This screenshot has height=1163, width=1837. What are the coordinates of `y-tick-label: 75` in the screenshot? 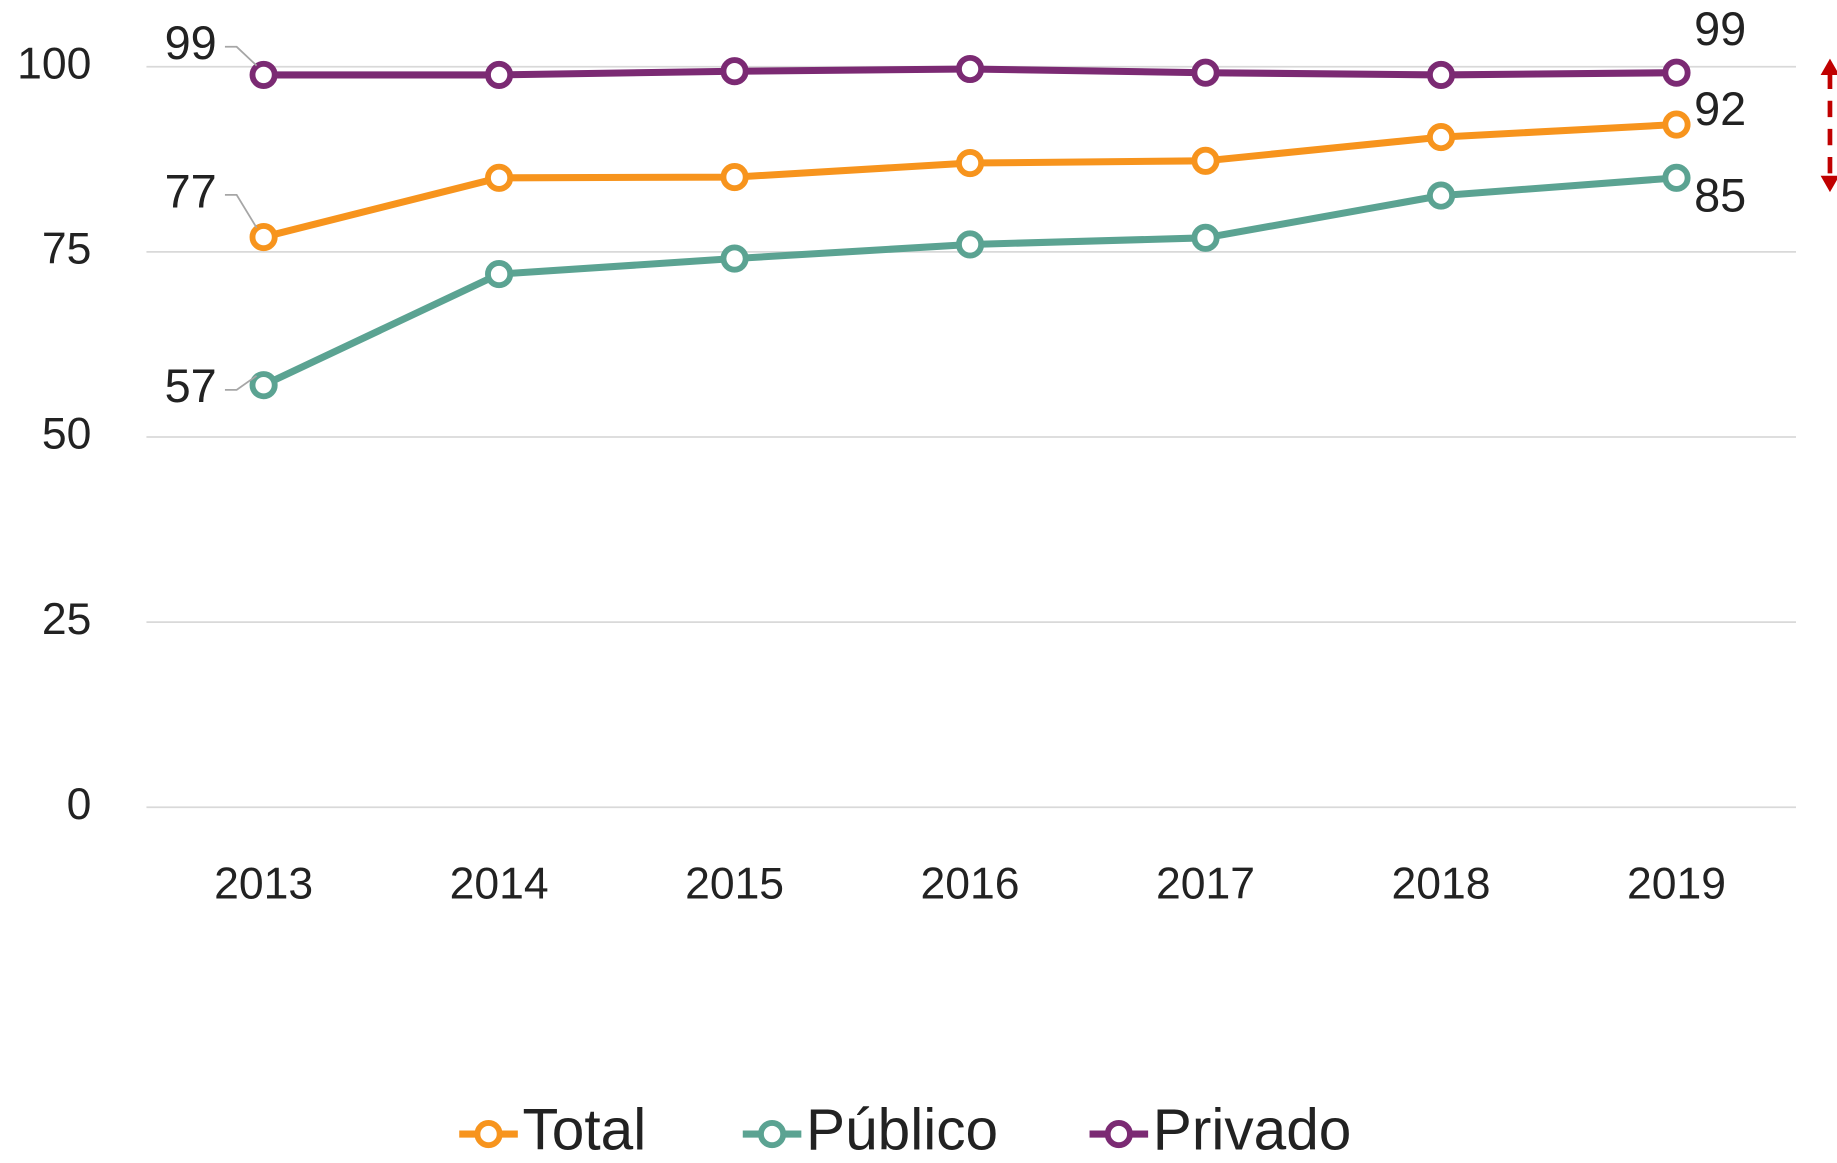 It's located at (66, 249).